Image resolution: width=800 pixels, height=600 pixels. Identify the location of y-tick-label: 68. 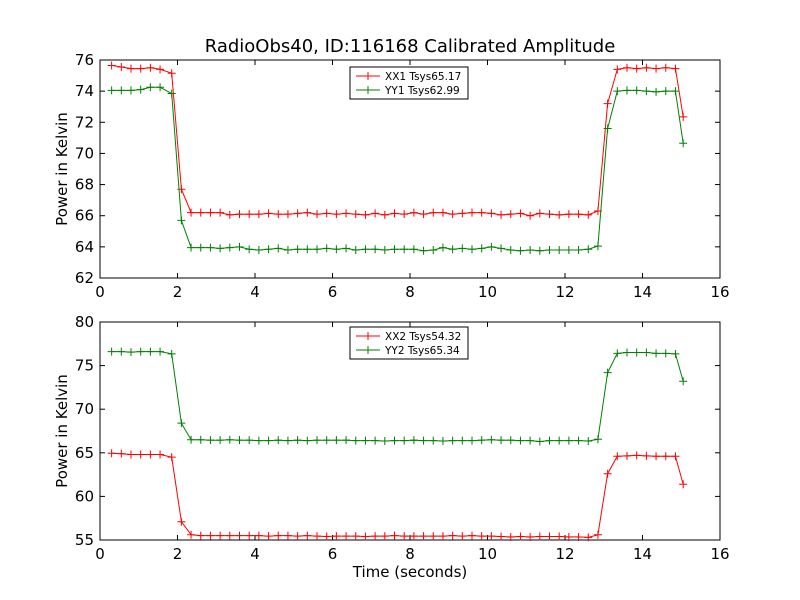
(84, 185).